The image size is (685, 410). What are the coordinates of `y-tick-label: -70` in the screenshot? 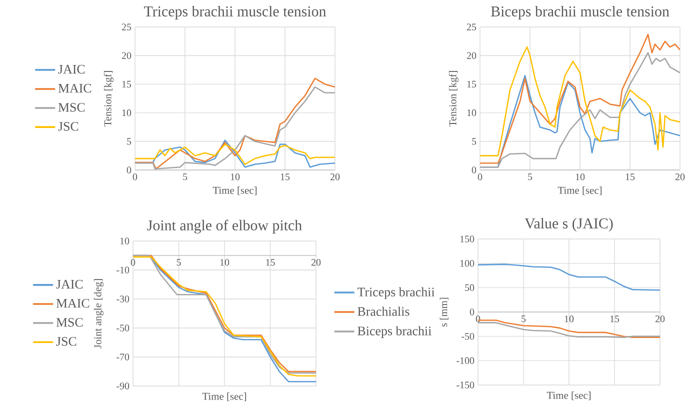 It's located at (123, 357).